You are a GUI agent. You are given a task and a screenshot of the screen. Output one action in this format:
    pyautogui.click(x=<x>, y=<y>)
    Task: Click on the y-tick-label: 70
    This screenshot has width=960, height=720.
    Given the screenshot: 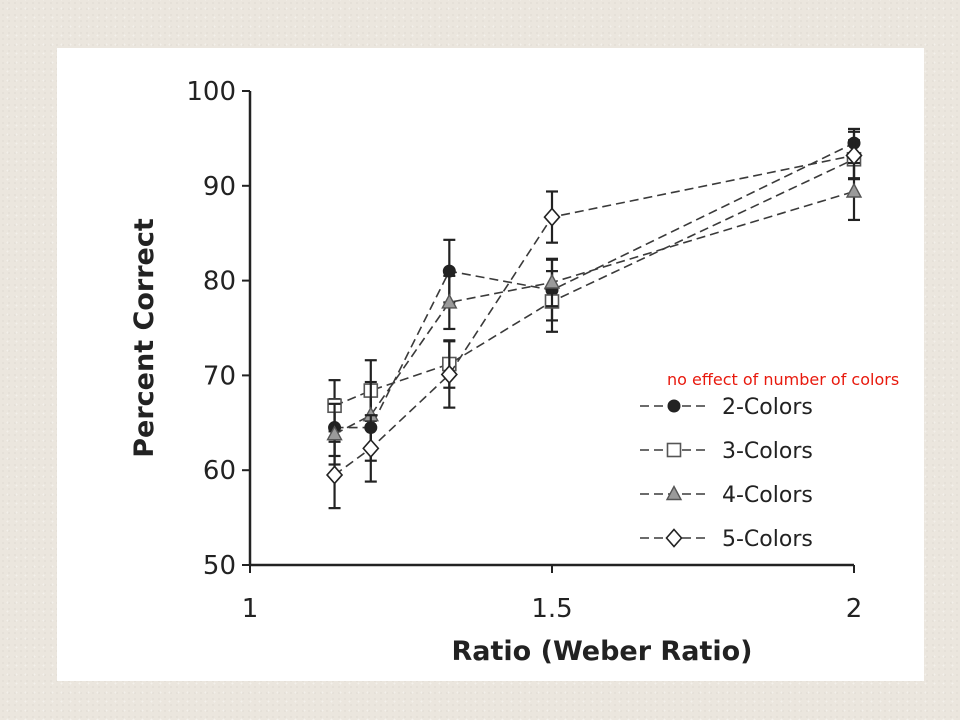 What is the action you would take?
    pyautogui.click(x=219, y=376)
    